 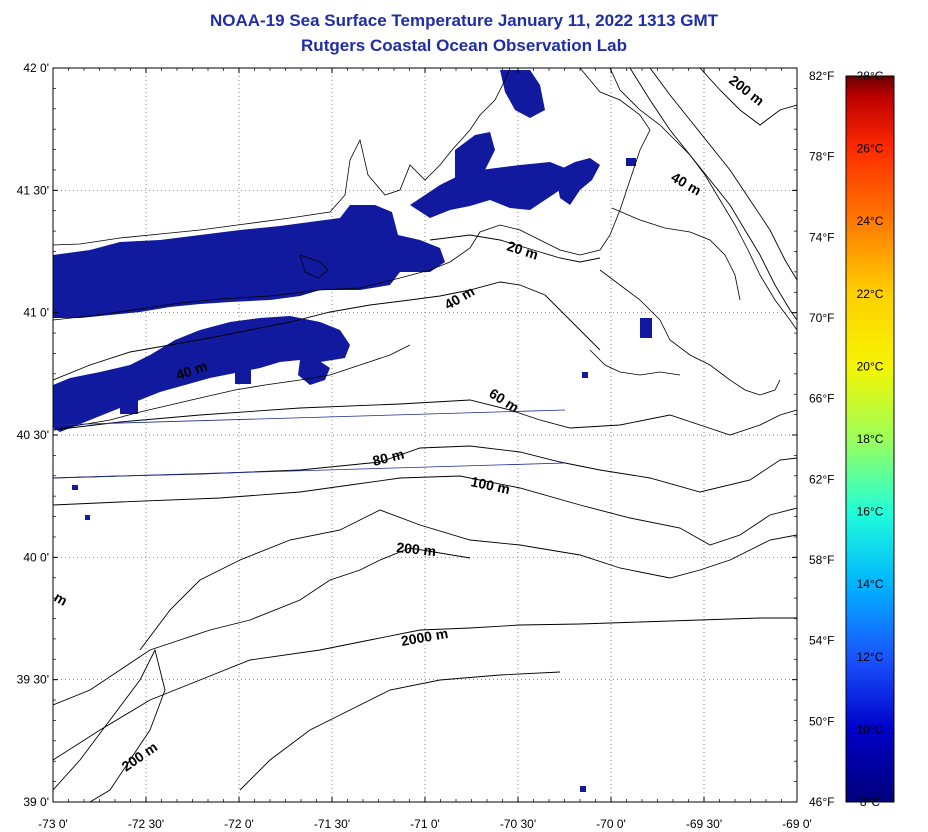 I want to click on sst-patch-ri, so click(x=487, y=190).